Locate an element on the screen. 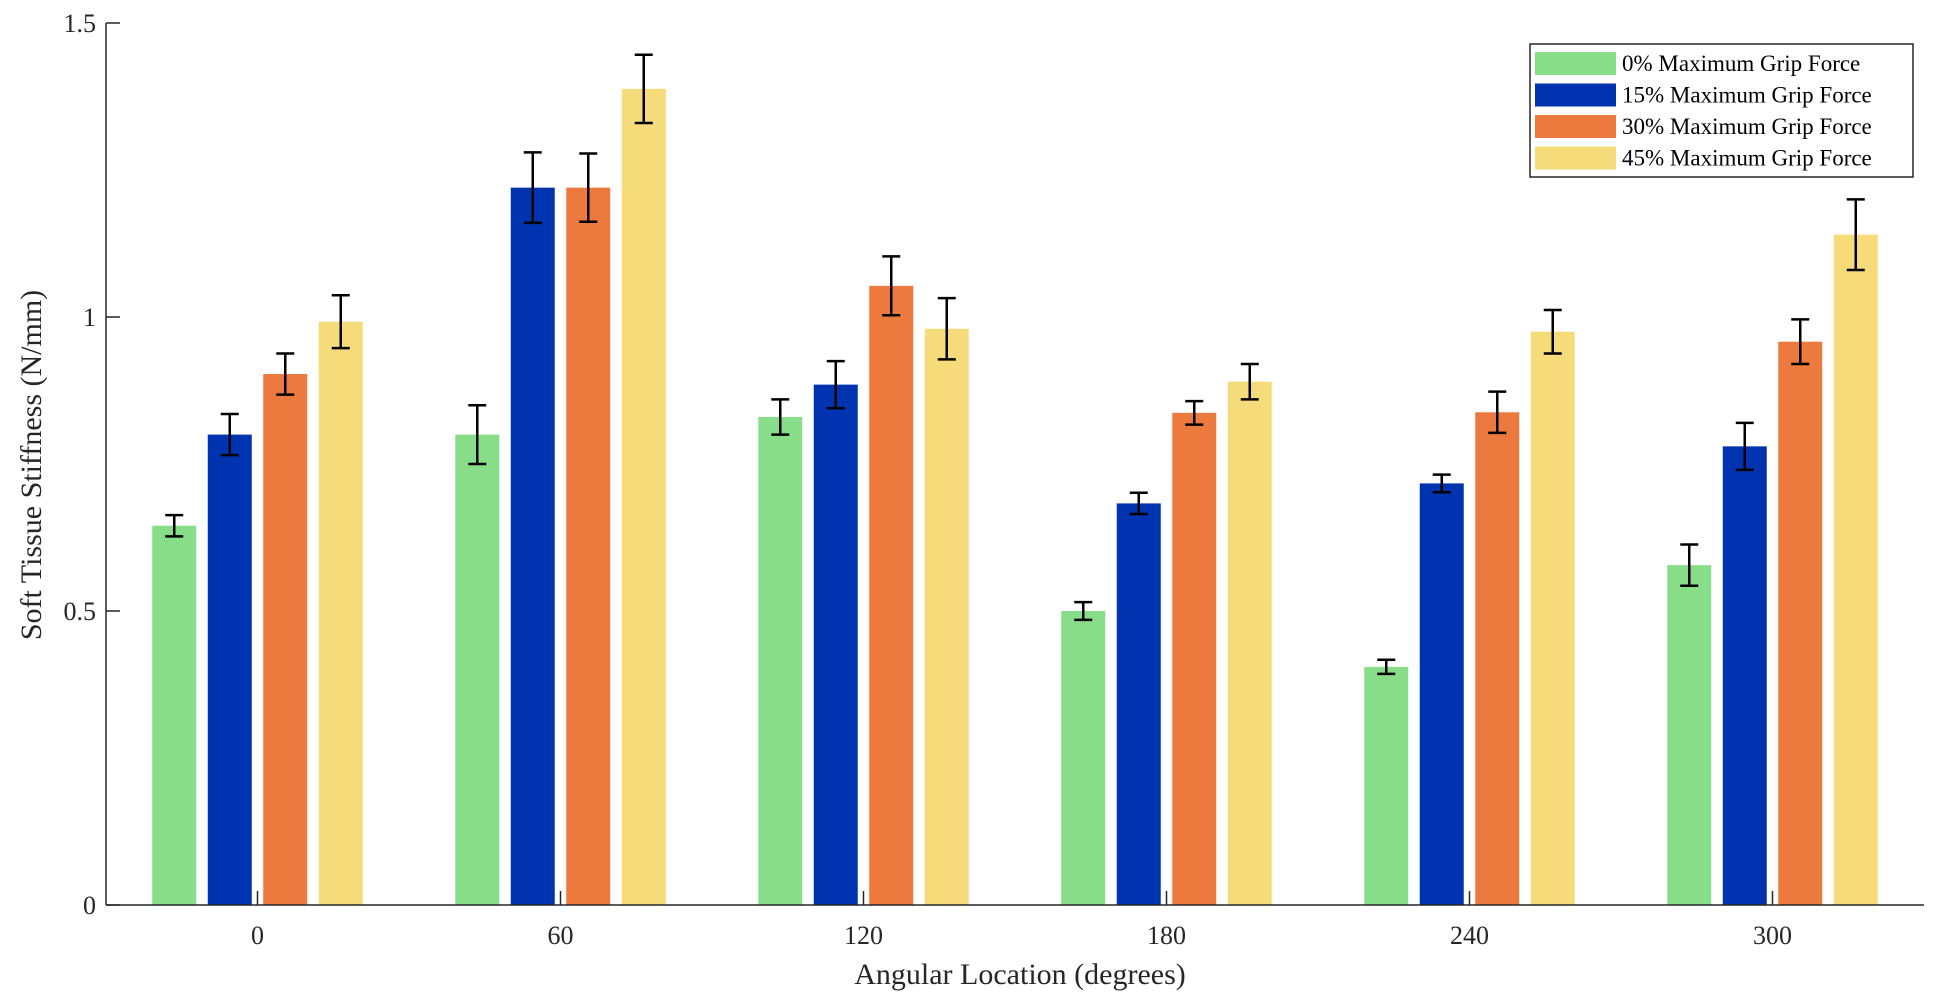  legend-label-3: 30% Maximum Grip Force is located at coordinates (1747, 126).